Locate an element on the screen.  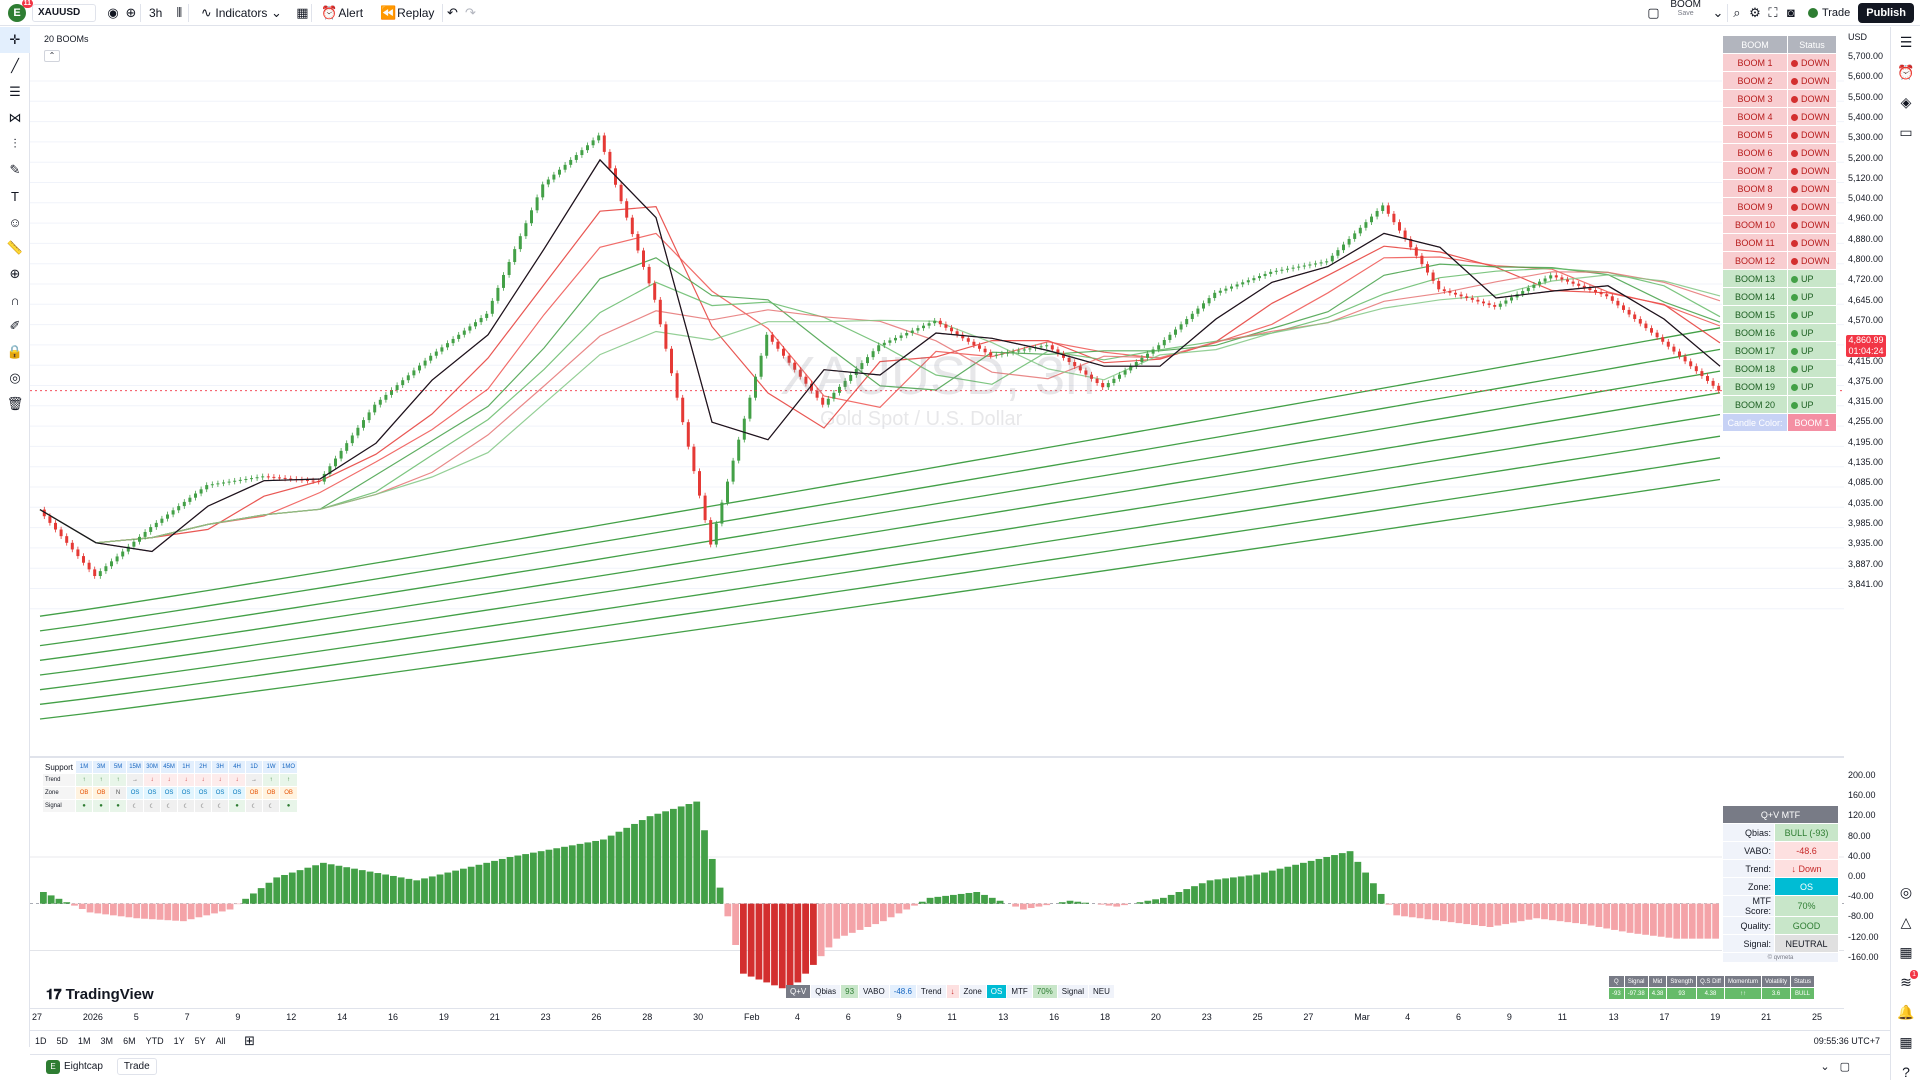
ideas-icon: △ is located at coordinates (1905, 922).